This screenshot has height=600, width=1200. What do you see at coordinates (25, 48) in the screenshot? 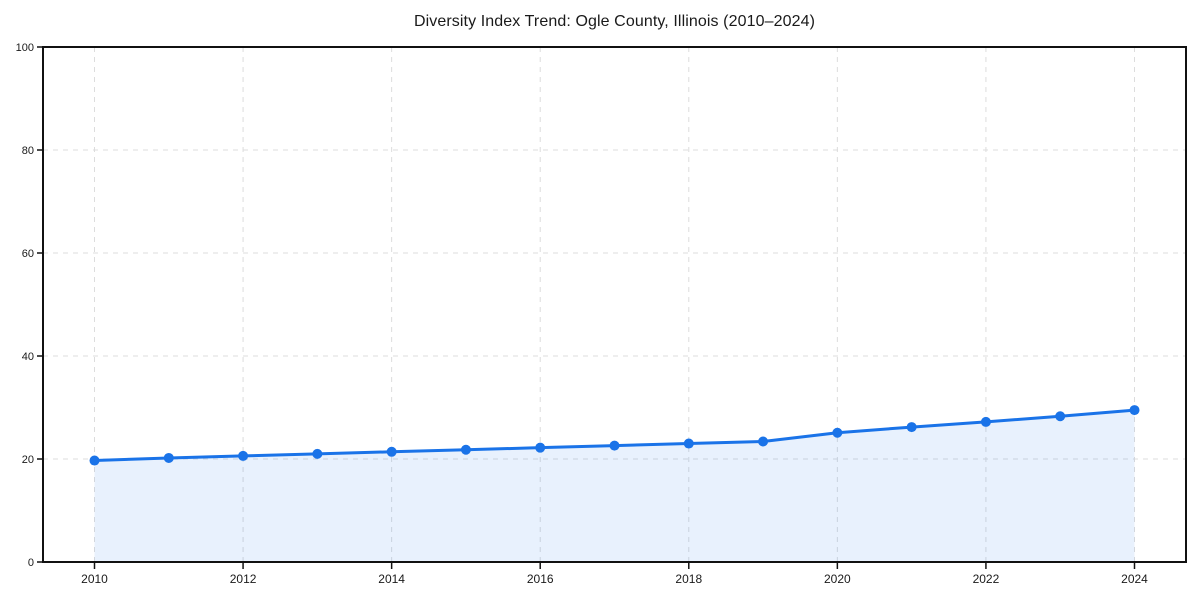
I see `y-axis-tick-label: 100` at bounding box center [25, 48].